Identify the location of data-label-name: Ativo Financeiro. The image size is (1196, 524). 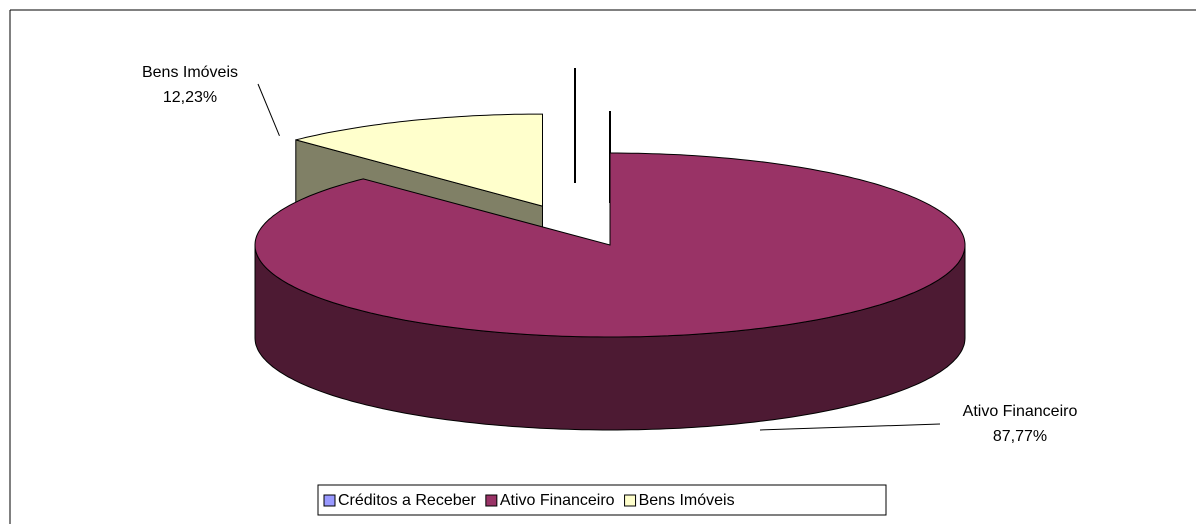
(1020, 411).